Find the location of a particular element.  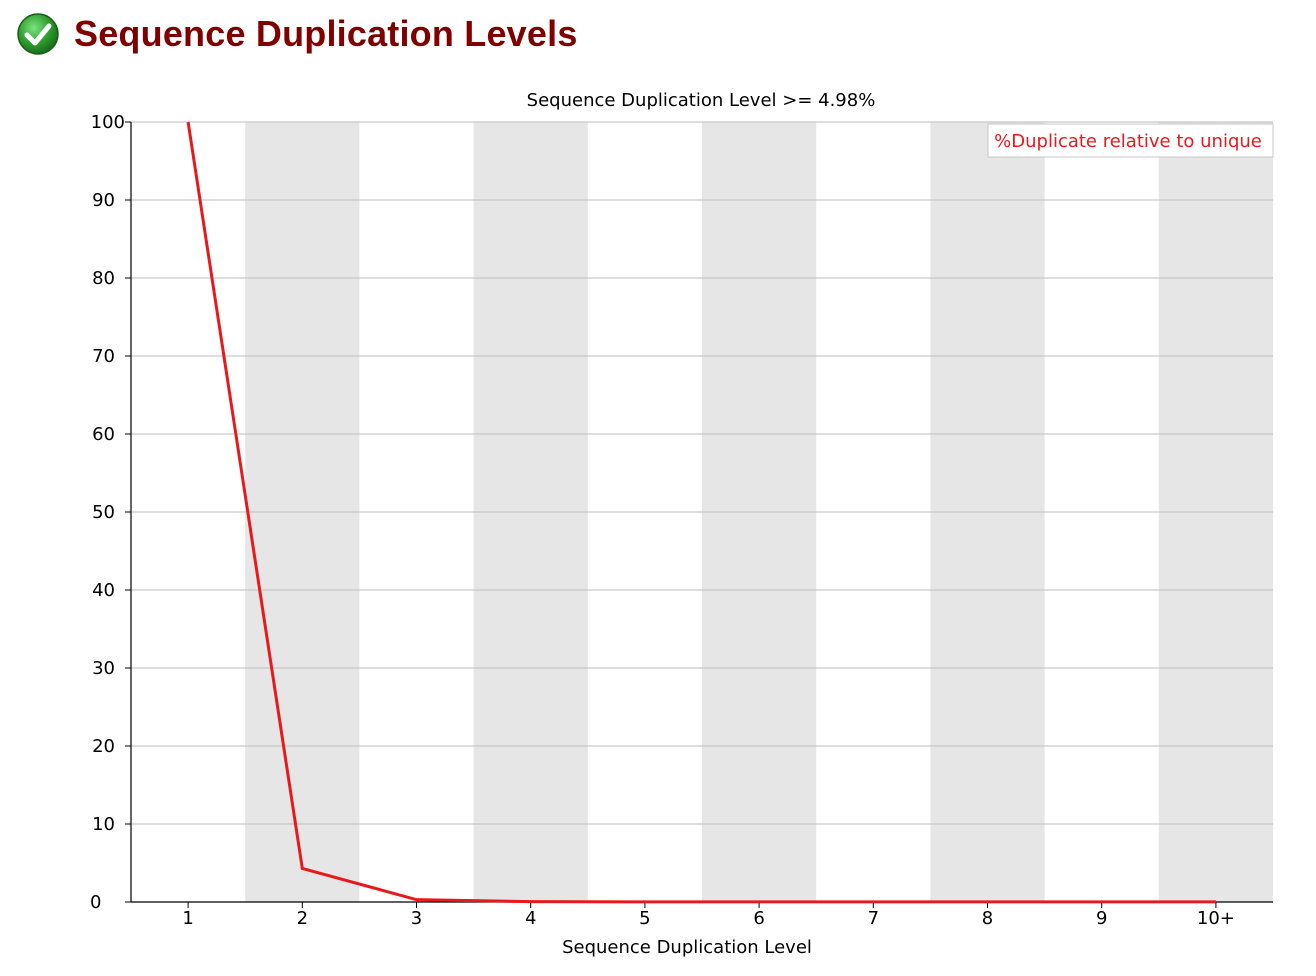

y-tick-label: 60 is located at coordinates (103, 434).